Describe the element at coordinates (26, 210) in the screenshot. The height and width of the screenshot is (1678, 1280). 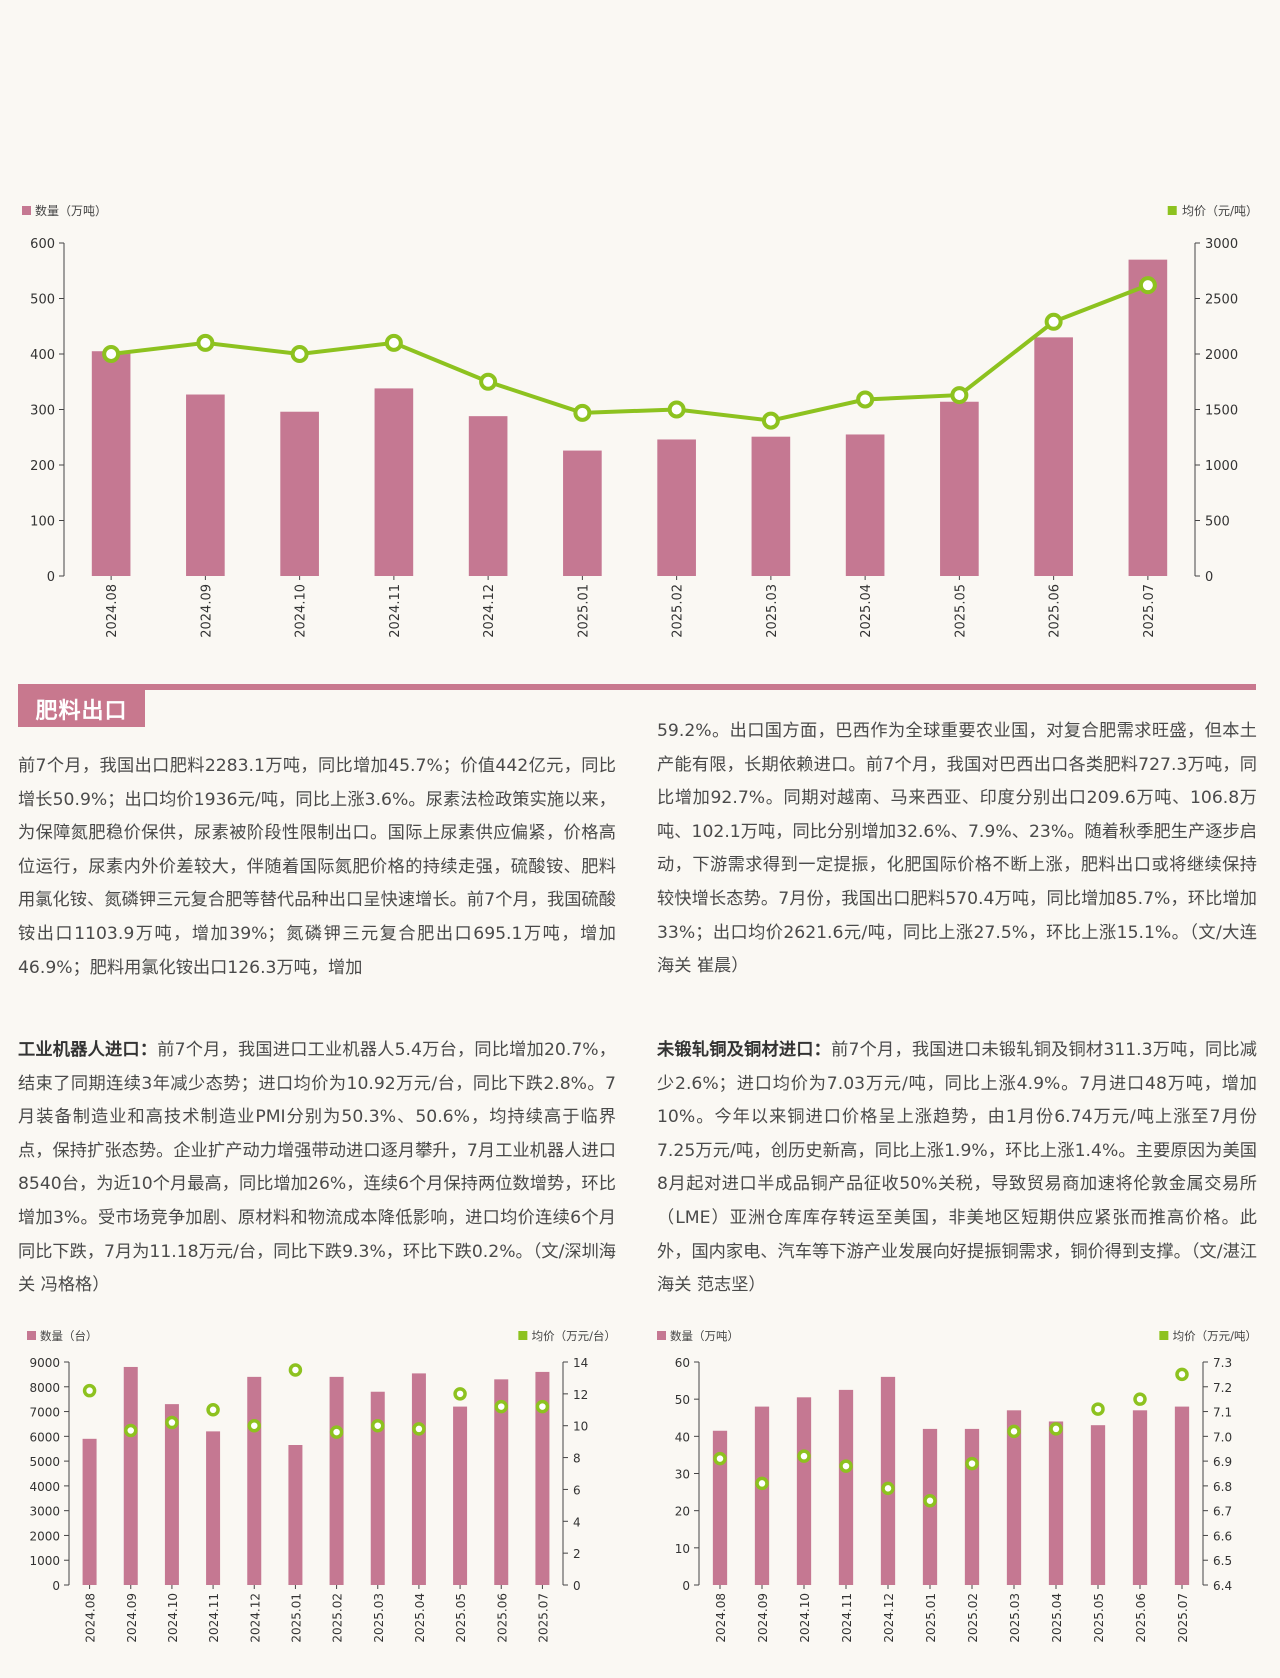
I see `legend-bar-swatch` at that location.